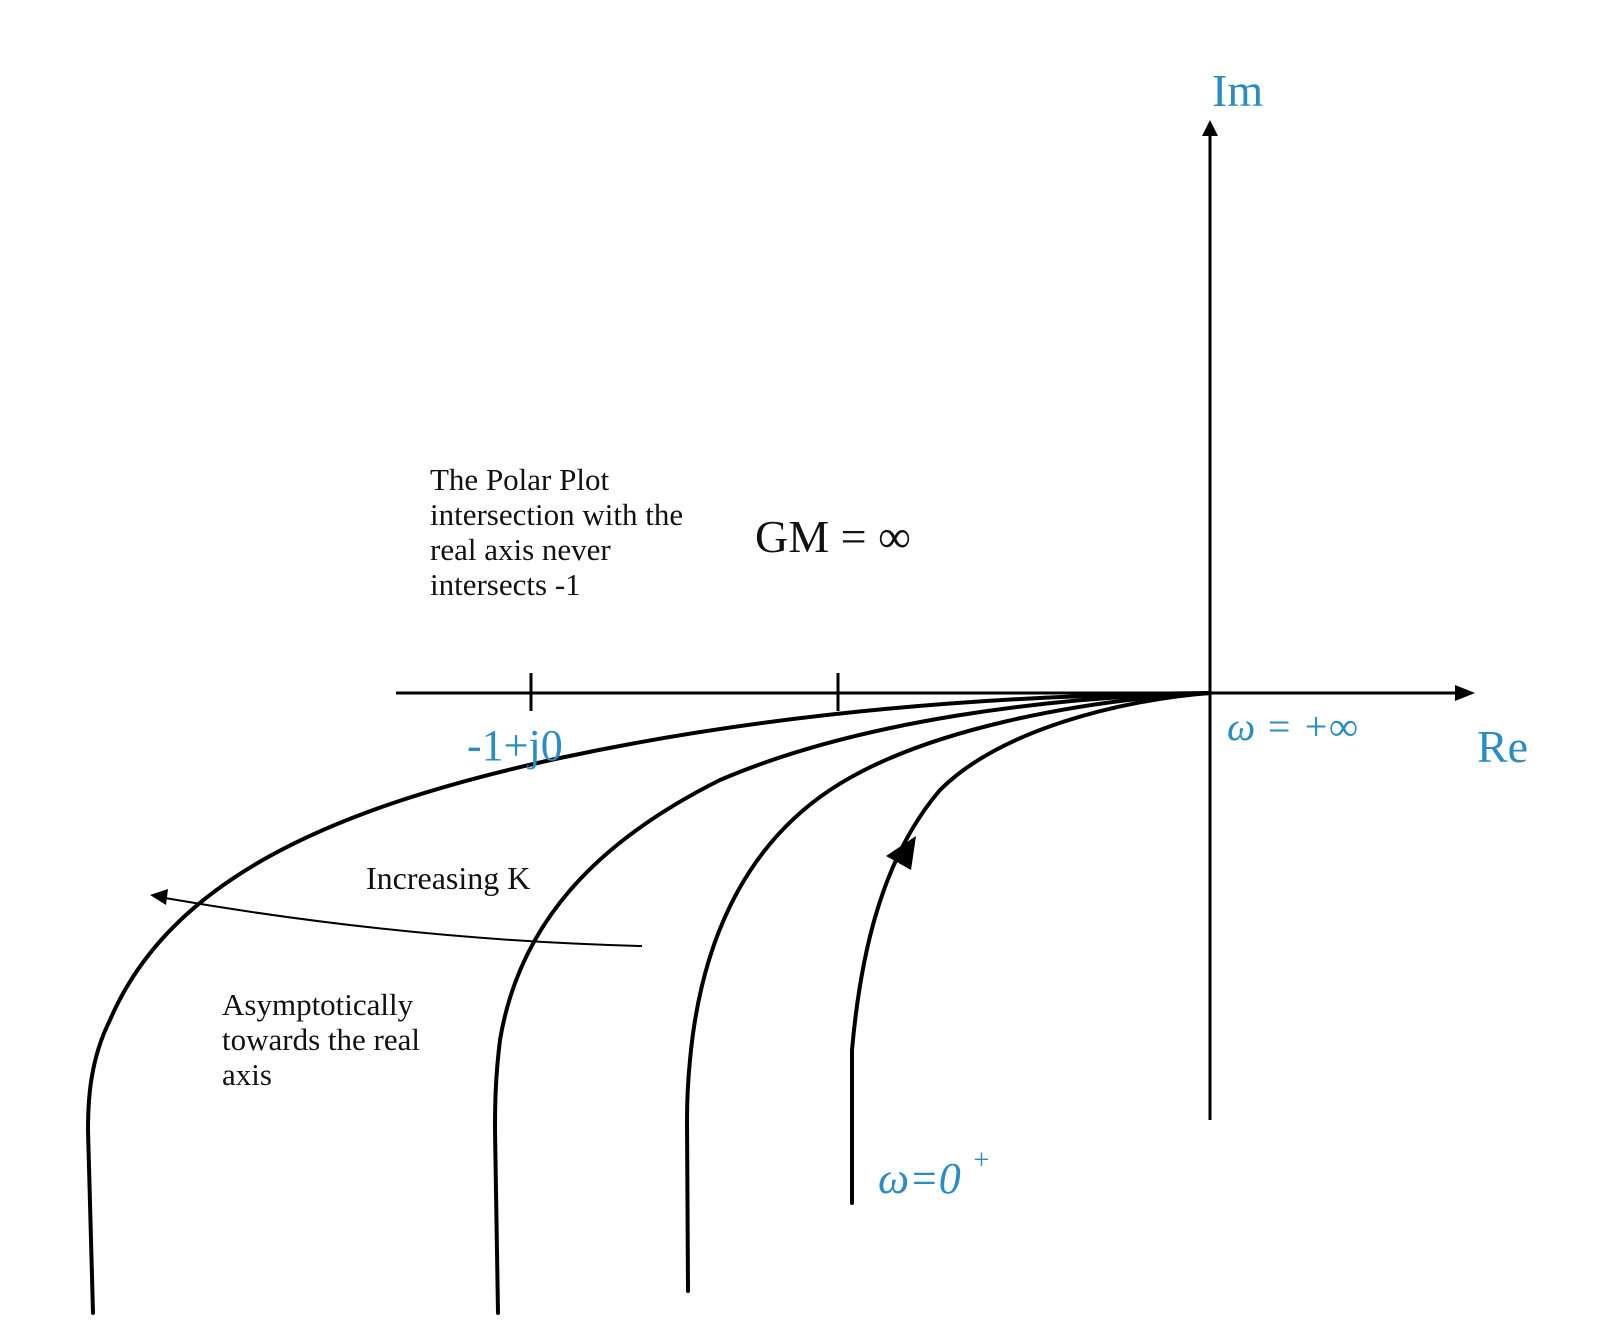 The image size is (1610, 1328). I want to click on real-axis-arrowhead, so click(1465, 693).